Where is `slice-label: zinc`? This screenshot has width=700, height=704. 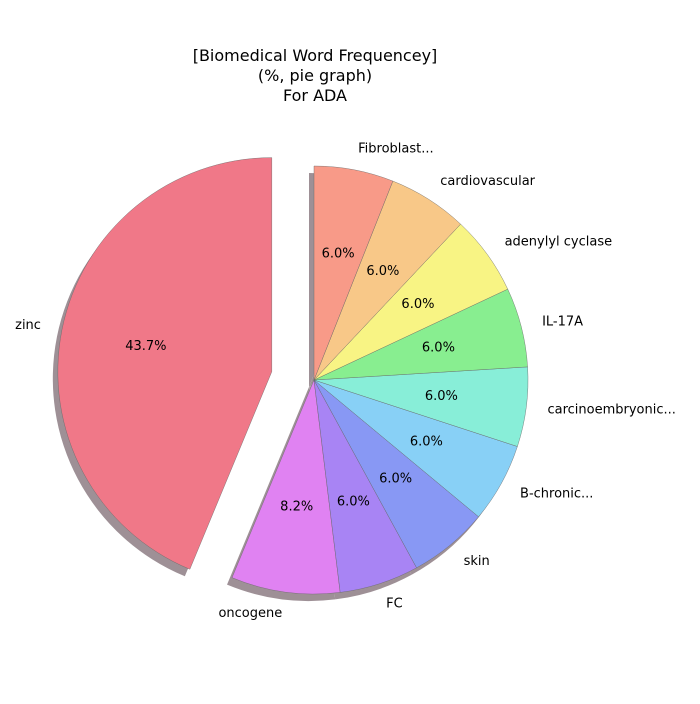
slice-label: zinc is located at coordinates (28, 325).